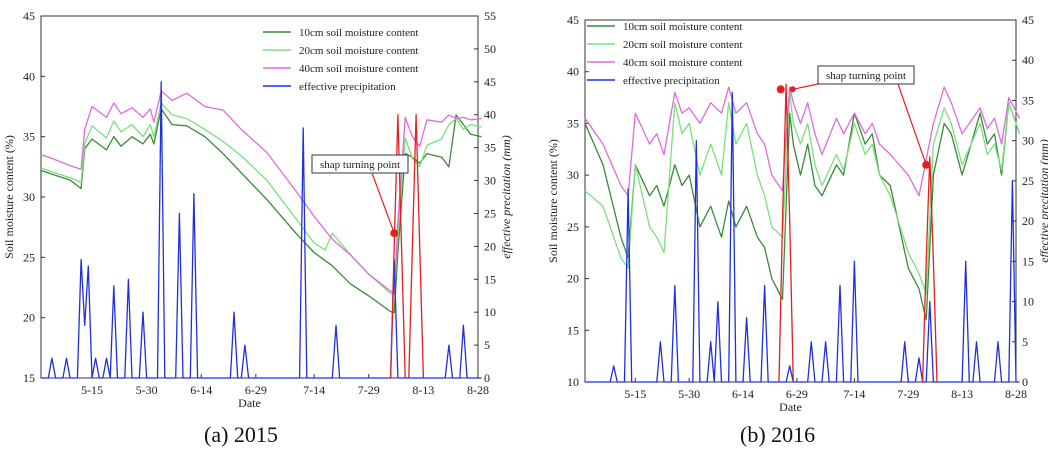 The image size is (1048, 455). I want to click on caption-2016: (b) 2016, so click(778, 434).